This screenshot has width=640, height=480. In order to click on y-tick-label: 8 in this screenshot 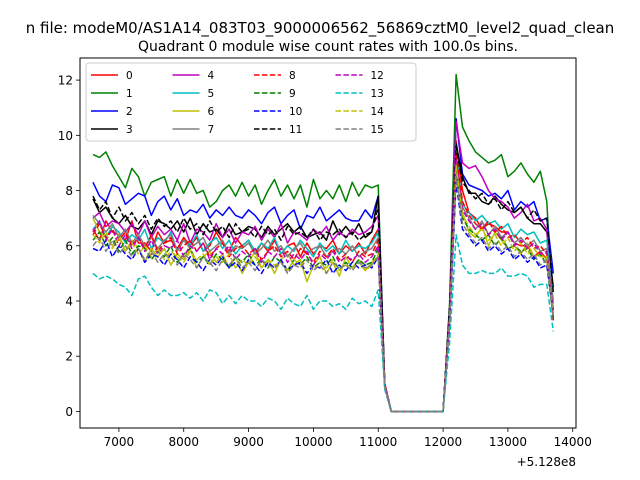, I will do `click(69, 191)`.